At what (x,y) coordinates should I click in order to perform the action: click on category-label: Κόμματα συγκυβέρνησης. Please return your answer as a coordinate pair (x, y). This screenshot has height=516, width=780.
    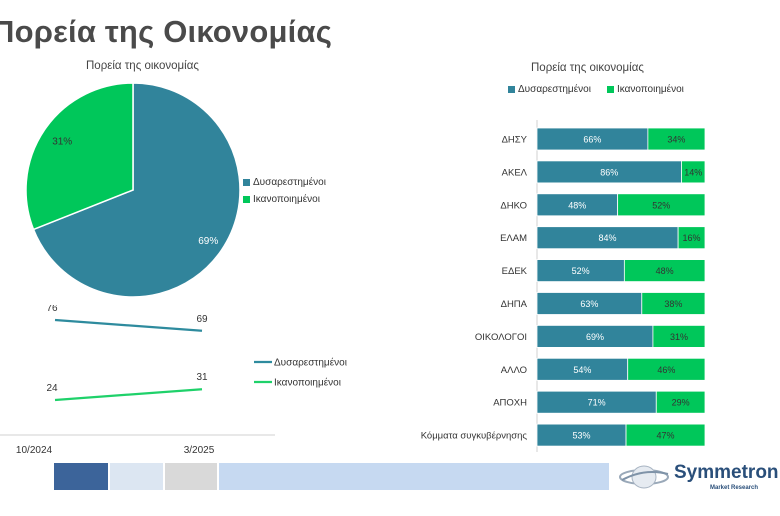
    Looking at the image, I should click on (474, 436).